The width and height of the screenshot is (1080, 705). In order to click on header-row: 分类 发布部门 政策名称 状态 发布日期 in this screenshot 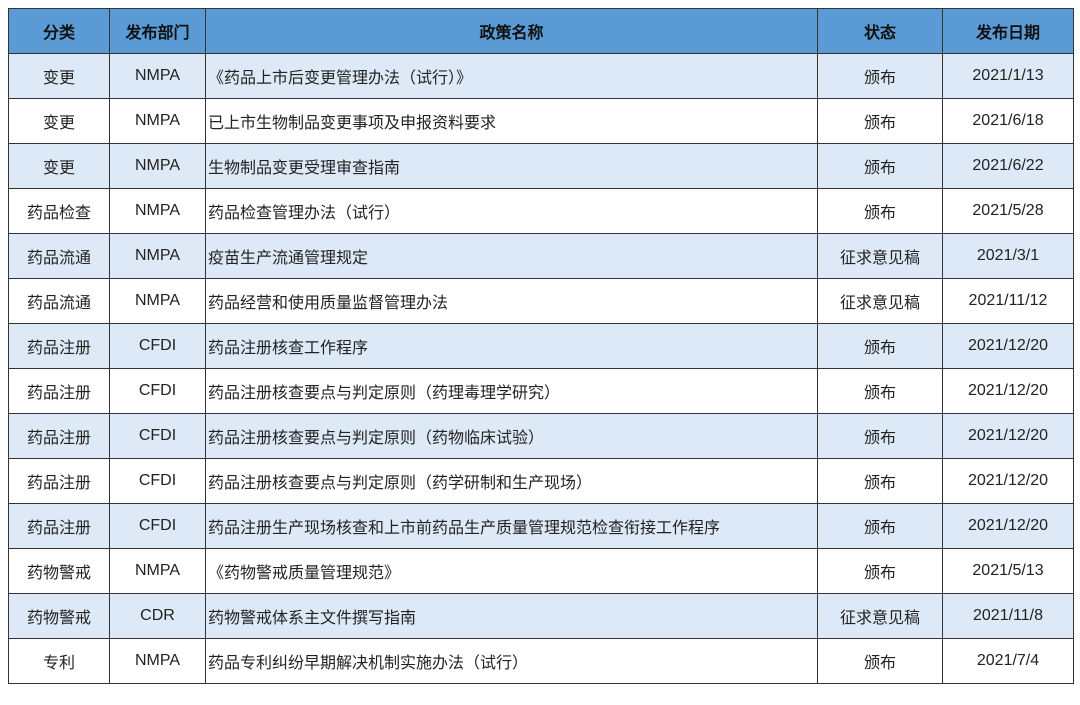, I will do `click(541, 31)`.